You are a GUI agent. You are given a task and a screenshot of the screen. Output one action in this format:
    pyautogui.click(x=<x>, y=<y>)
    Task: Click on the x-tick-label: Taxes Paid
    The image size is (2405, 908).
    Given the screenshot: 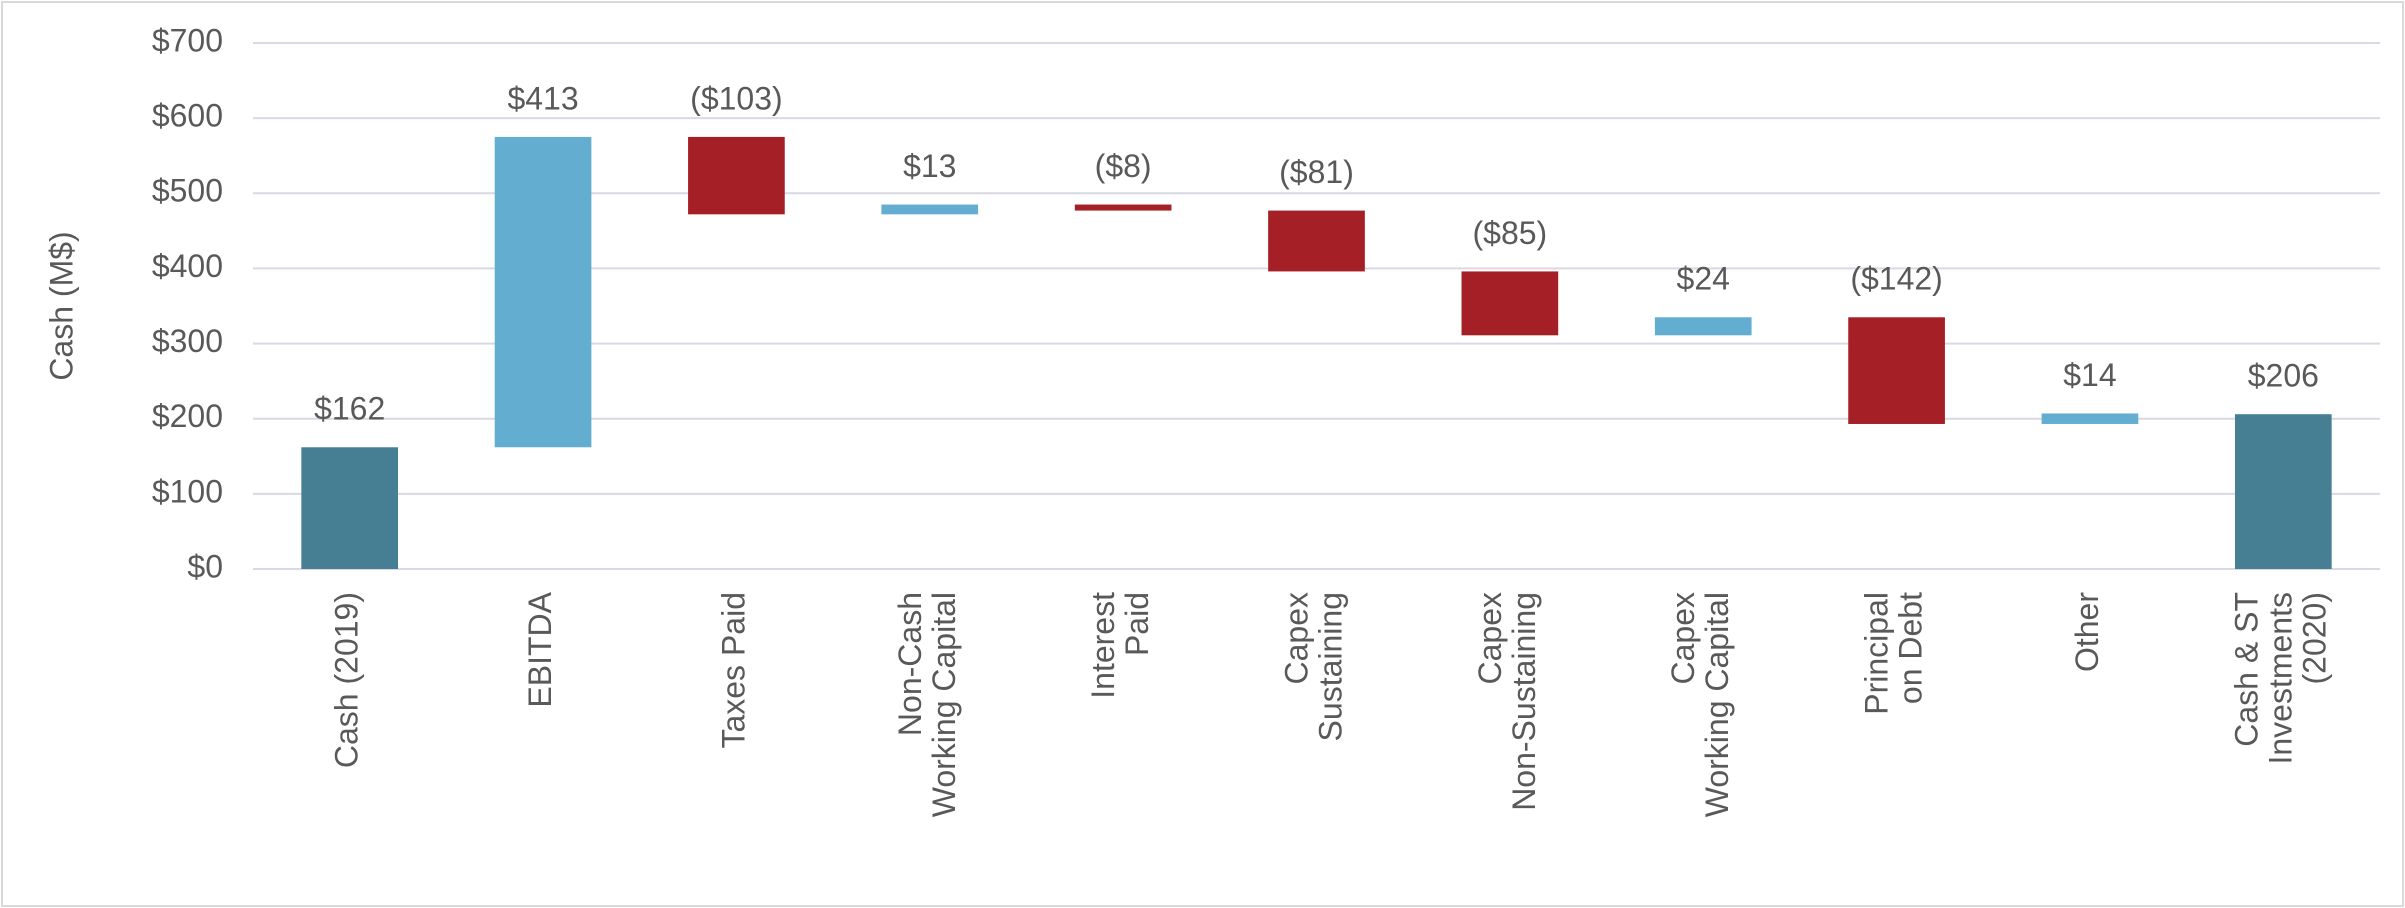 What is the action you would take?
    pyautogui.click(x=734, y=670)
    